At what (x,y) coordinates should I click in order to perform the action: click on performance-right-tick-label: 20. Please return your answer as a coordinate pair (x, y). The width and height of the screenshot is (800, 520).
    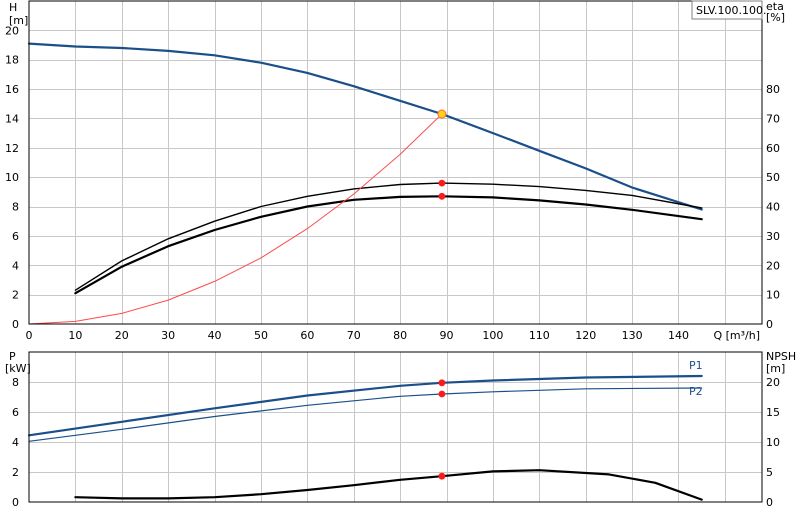
    Looking at the image, I should click on (773, 265).